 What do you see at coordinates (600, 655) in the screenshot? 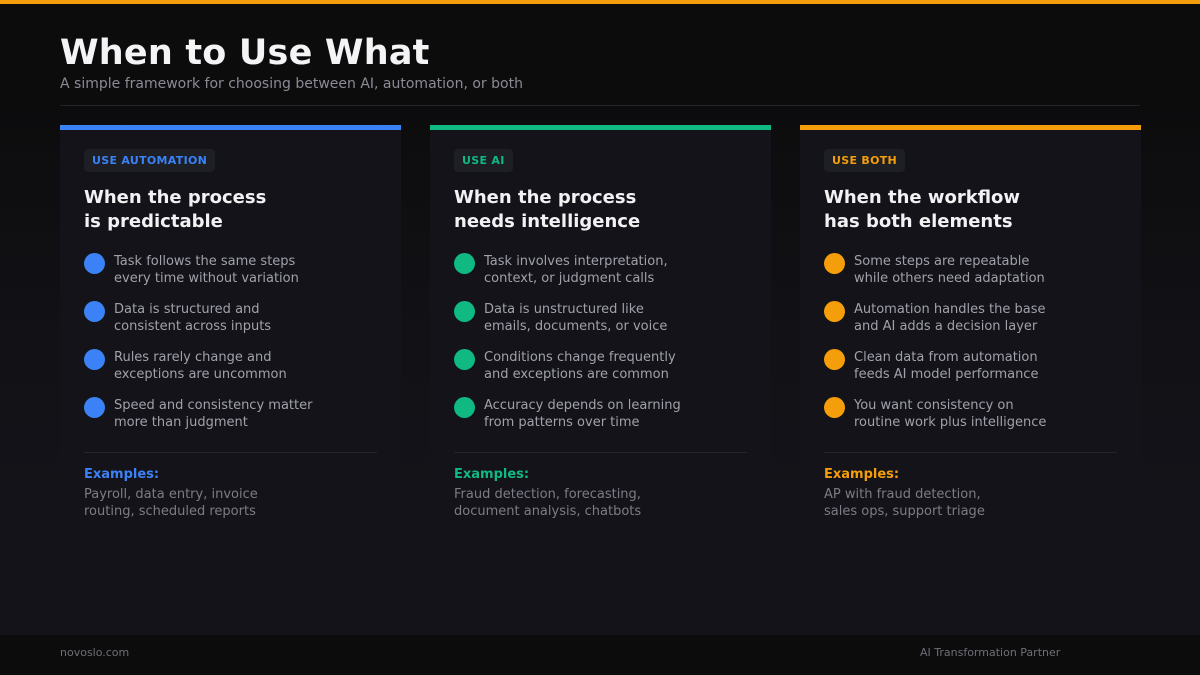
I see `page-footer: novoslo.com AI Transformation Partner` at bounding box center [600, 655].